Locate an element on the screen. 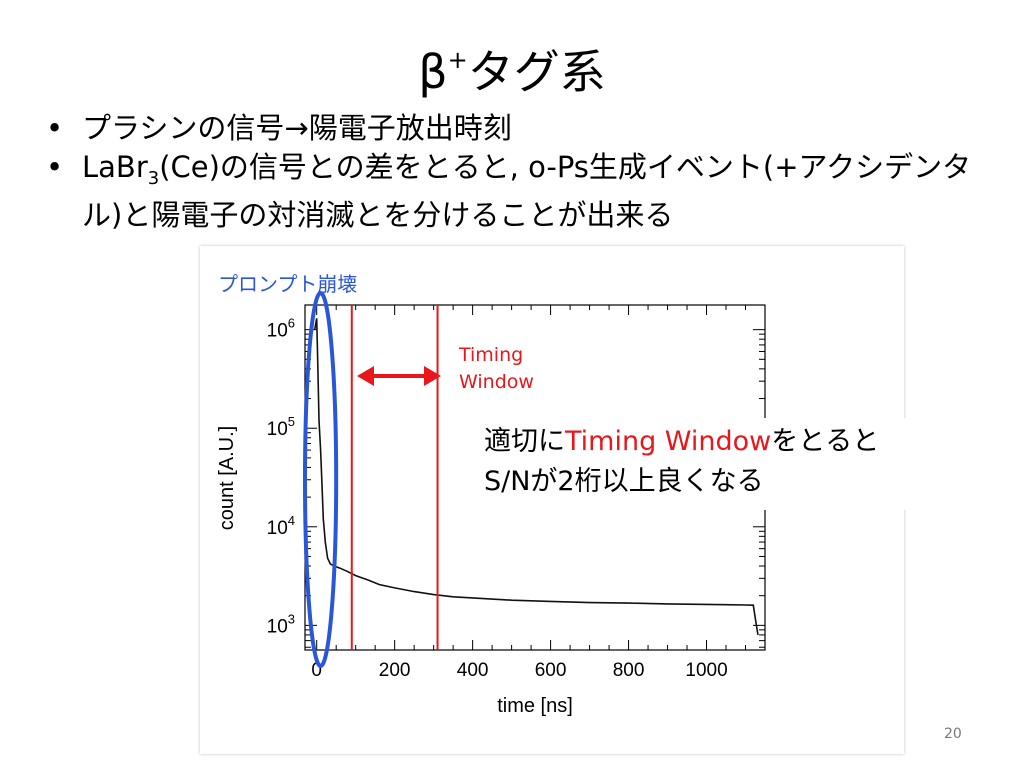  title-beta: β is located at coordinates (433, 72).